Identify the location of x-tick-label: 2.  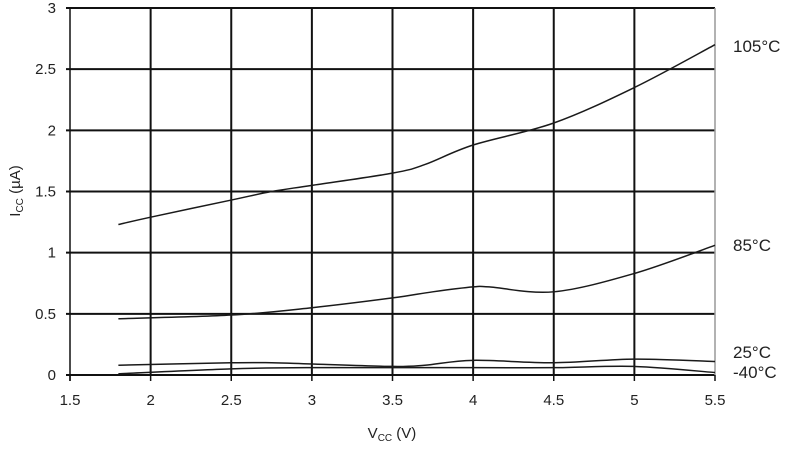
(150, 400).